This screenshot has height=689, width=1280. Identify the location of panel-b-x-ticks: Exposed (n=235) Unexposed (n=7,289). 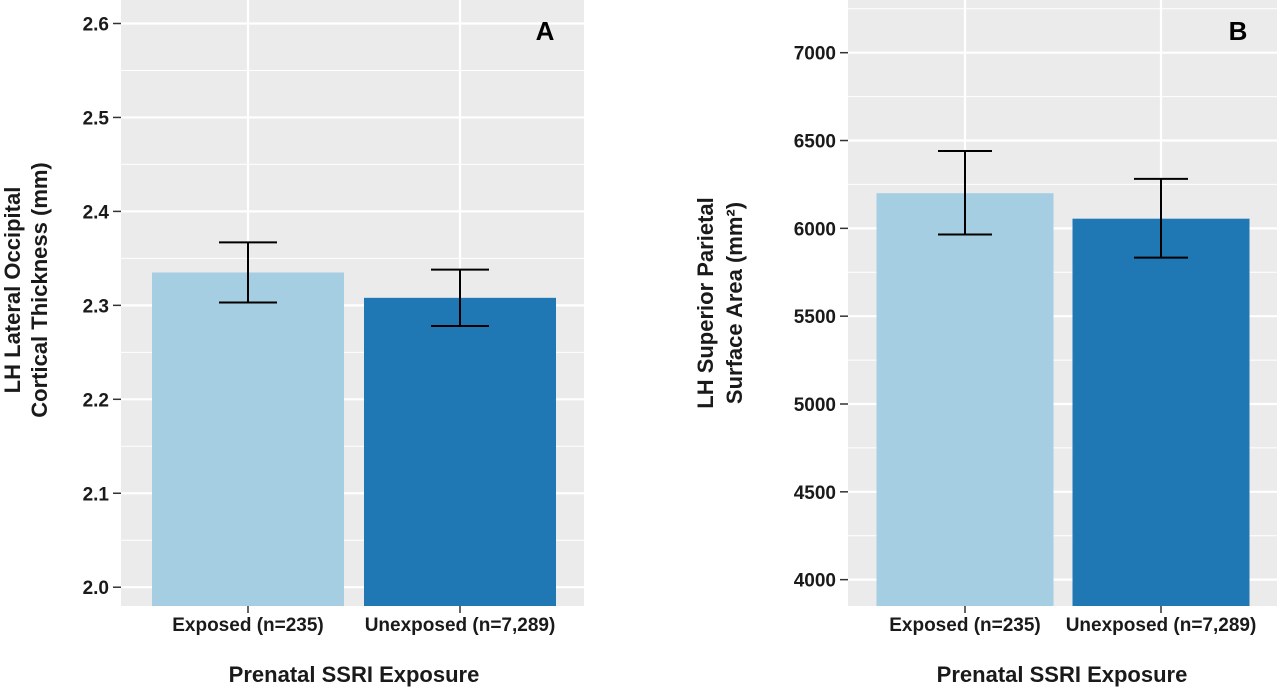
(1072, 621).